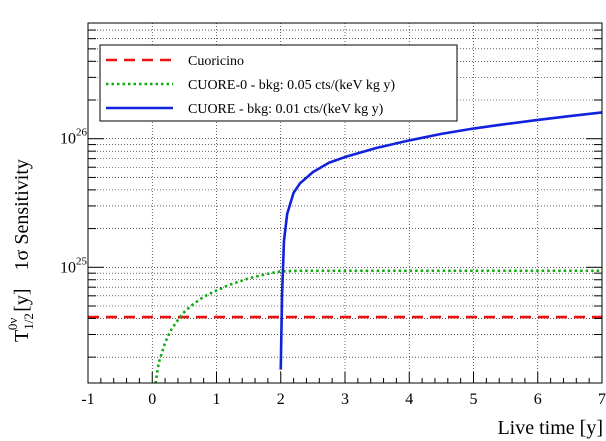 This screenshot has height=441, width=606. What do you see at coordinates (12, 324) in the screenshot?
I see `y-axis-label-sup: 0ν` at bounding box center [12, 324].